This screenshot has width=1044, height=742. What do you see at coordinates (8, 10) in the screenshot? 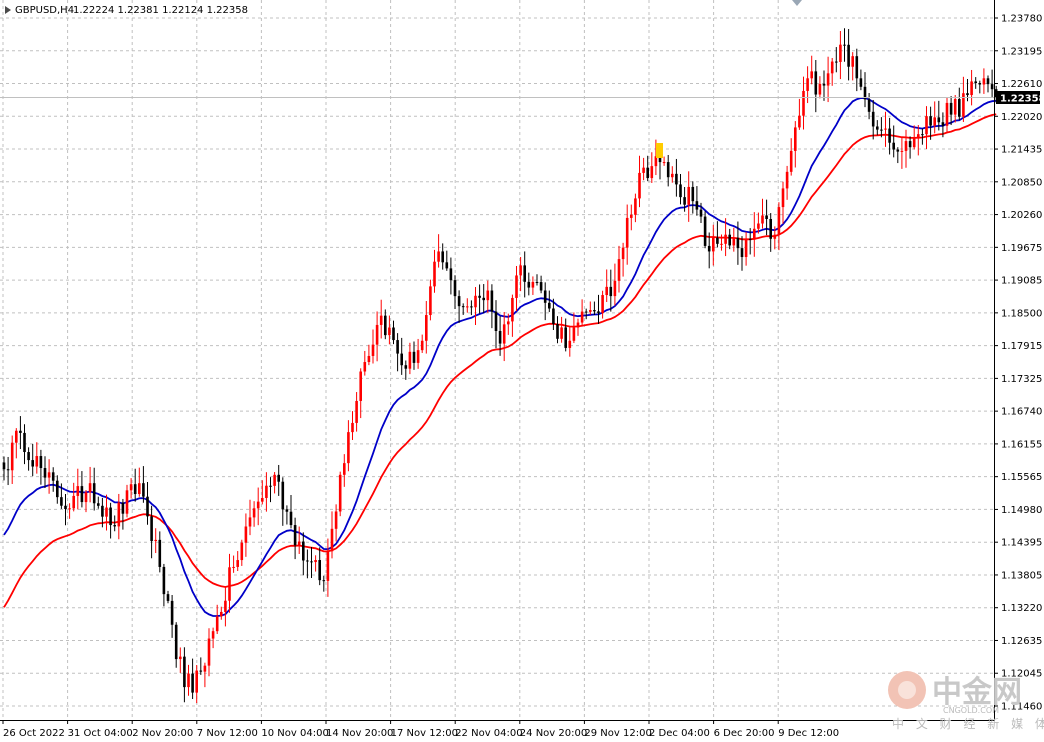
I see `symbol-marker-icon` at bounding box center [8, 10].